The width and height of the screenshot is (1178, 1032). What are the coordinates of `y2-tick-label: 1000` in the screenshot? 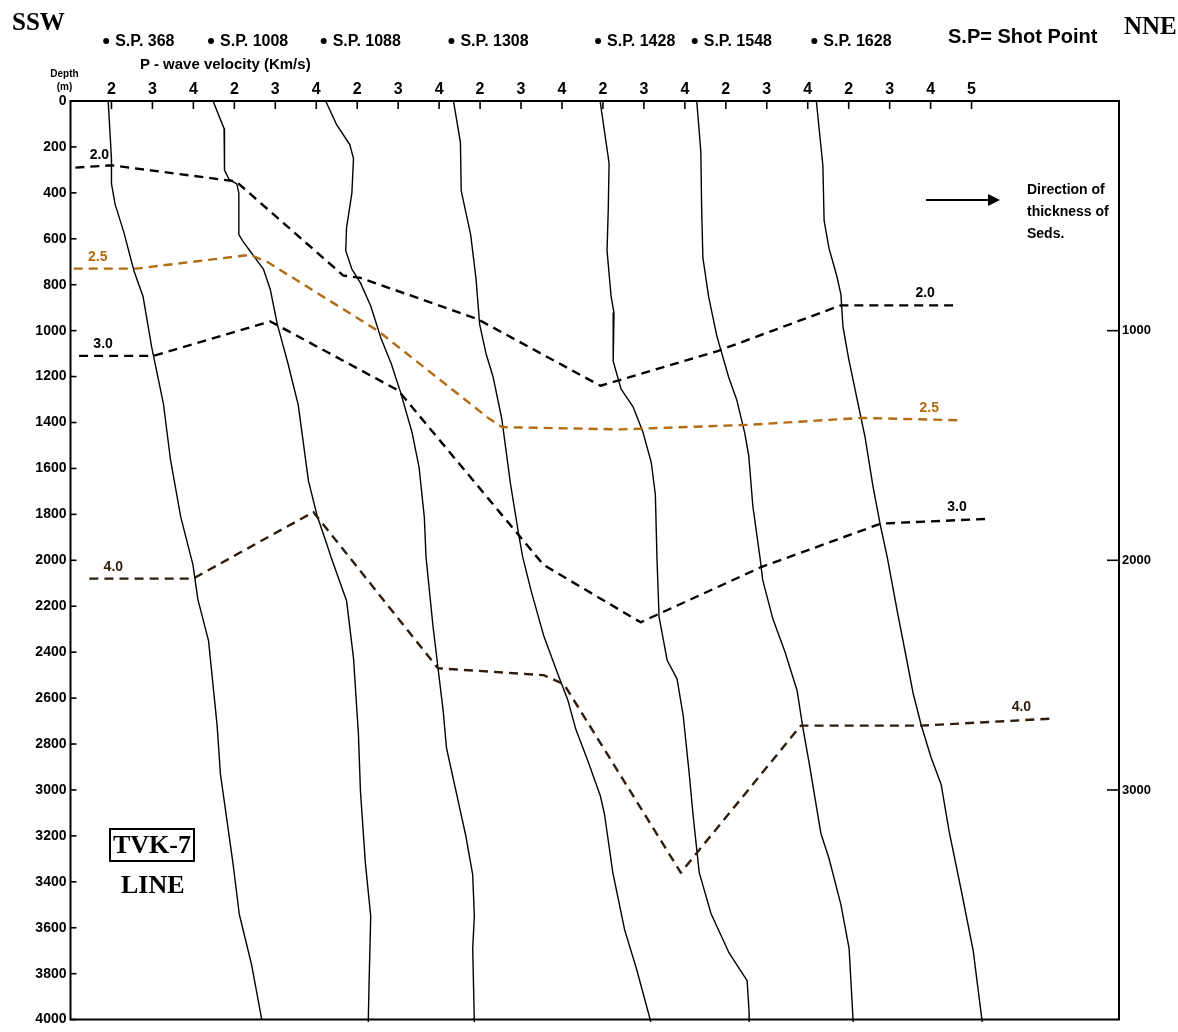 It's located at (1136, 330).